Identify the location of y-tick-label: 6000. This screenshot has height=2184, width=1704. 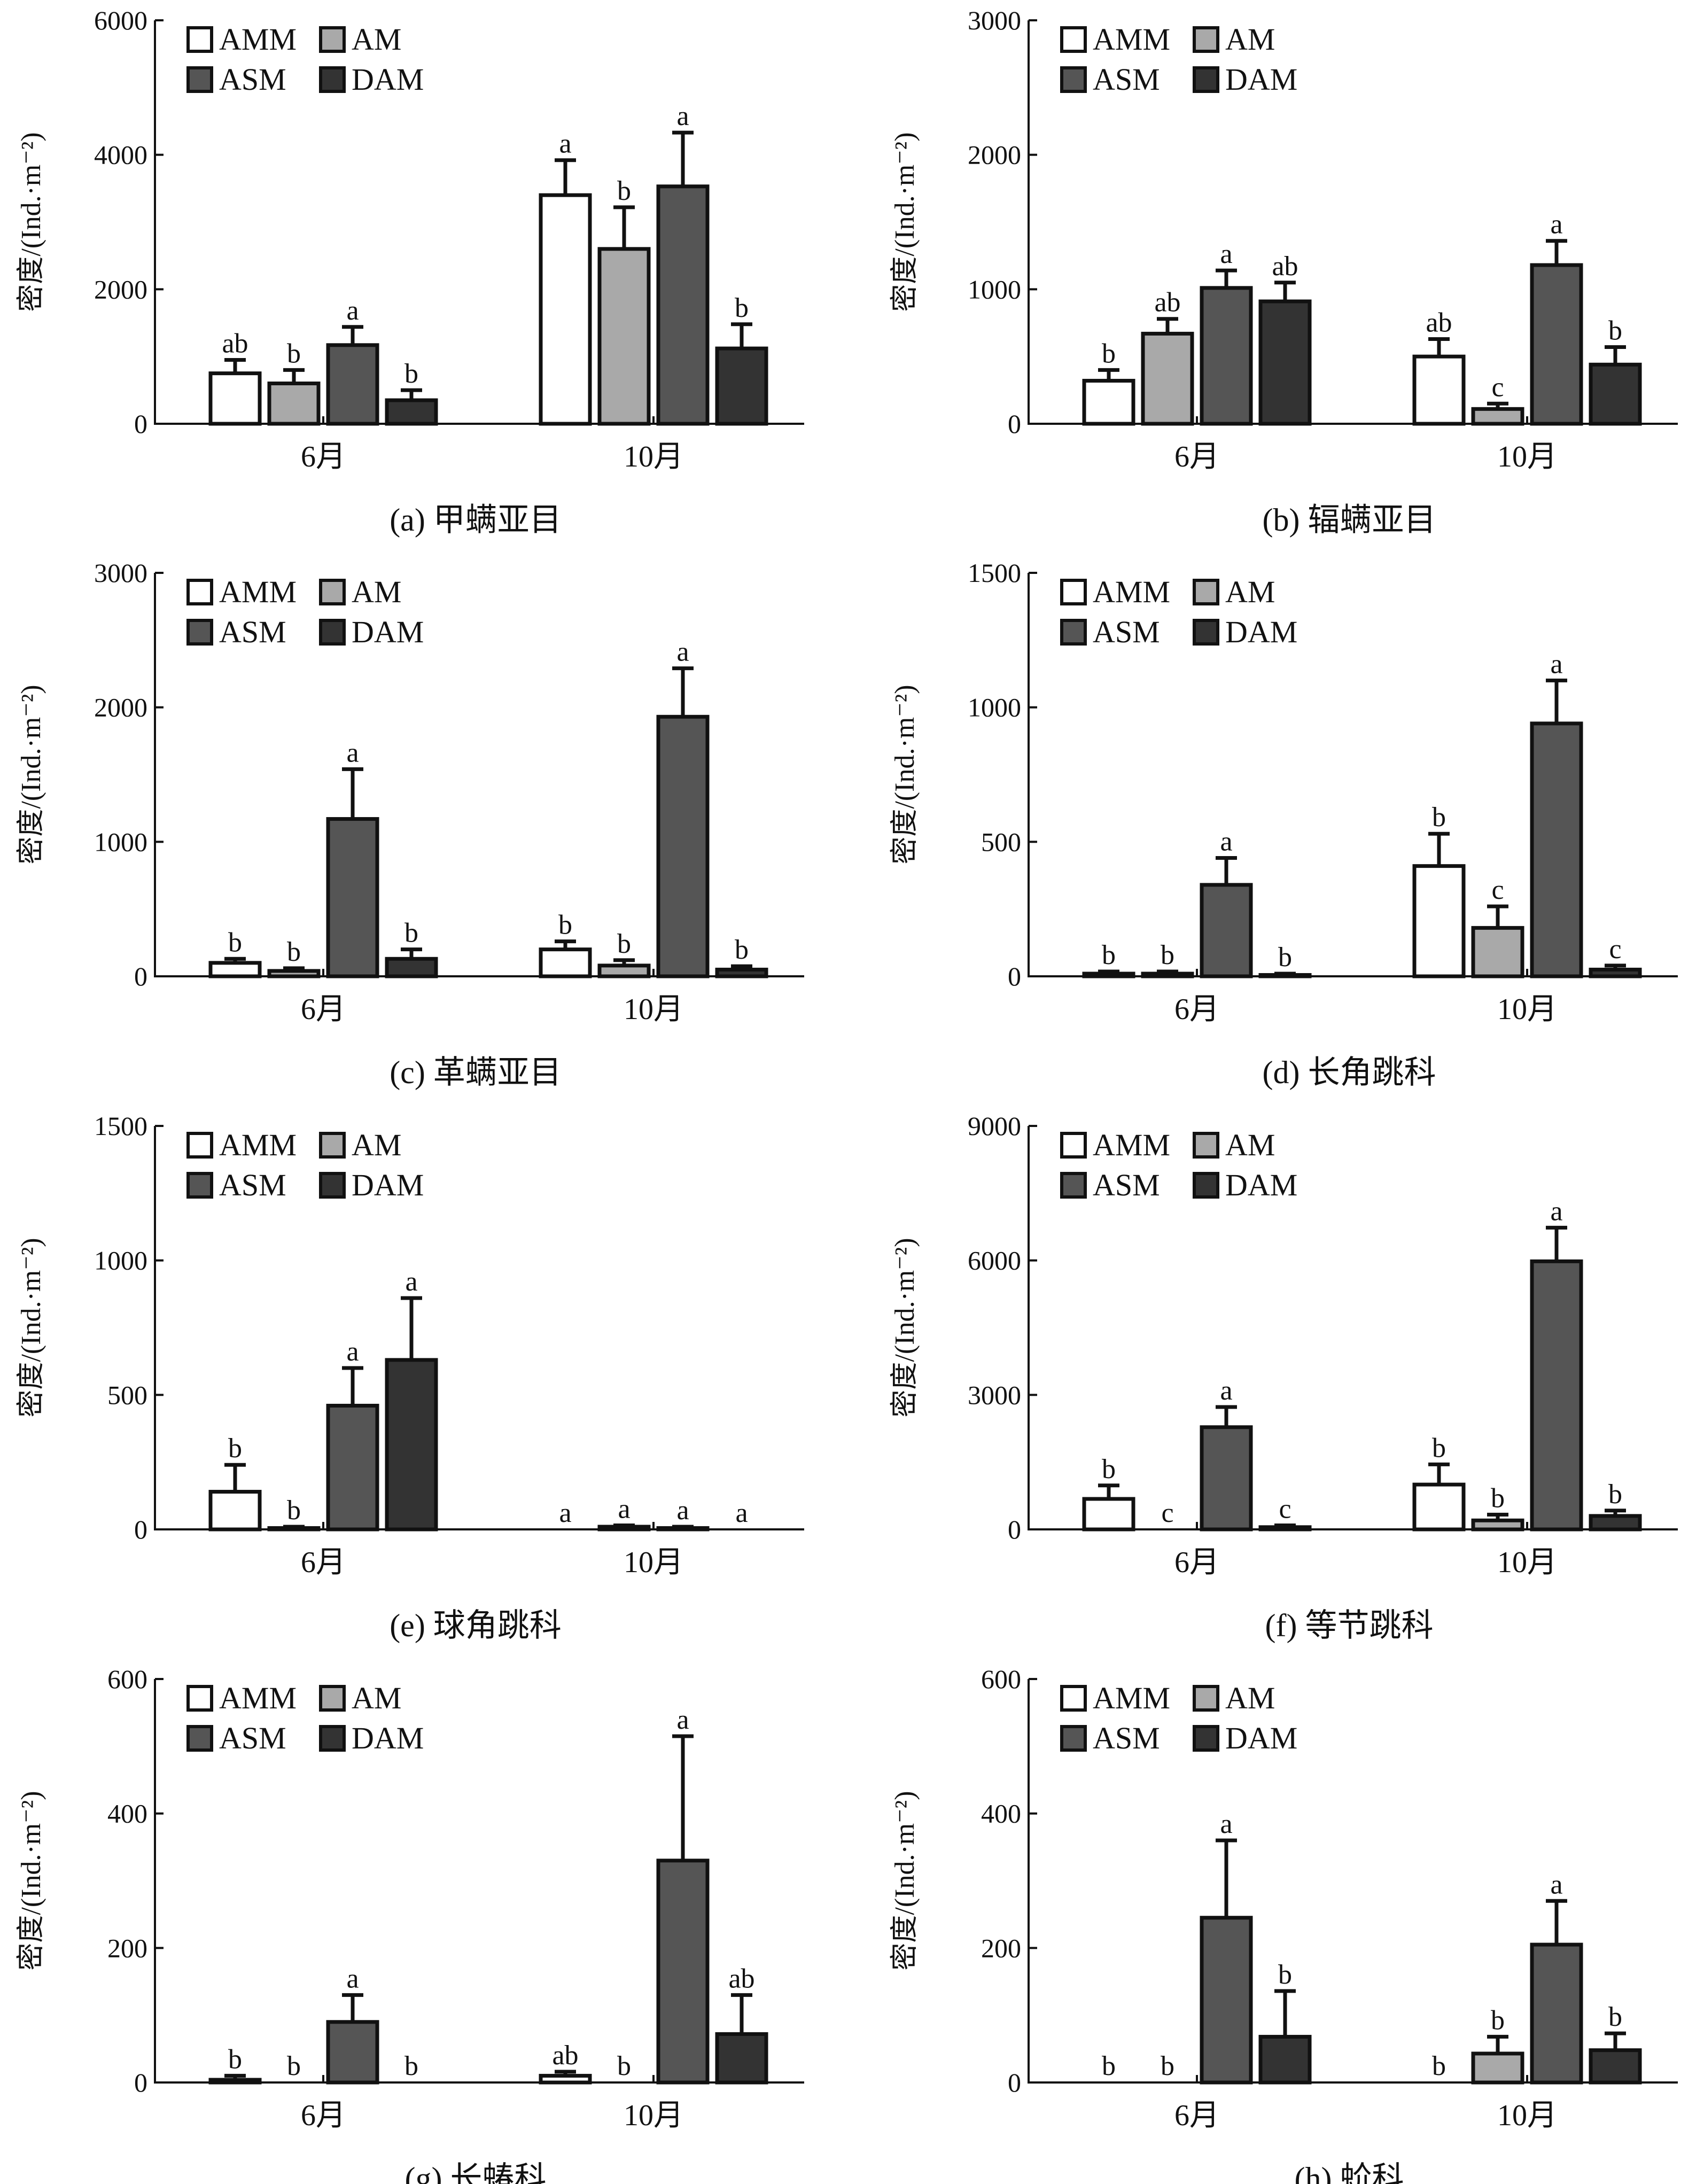
(994, 1261).